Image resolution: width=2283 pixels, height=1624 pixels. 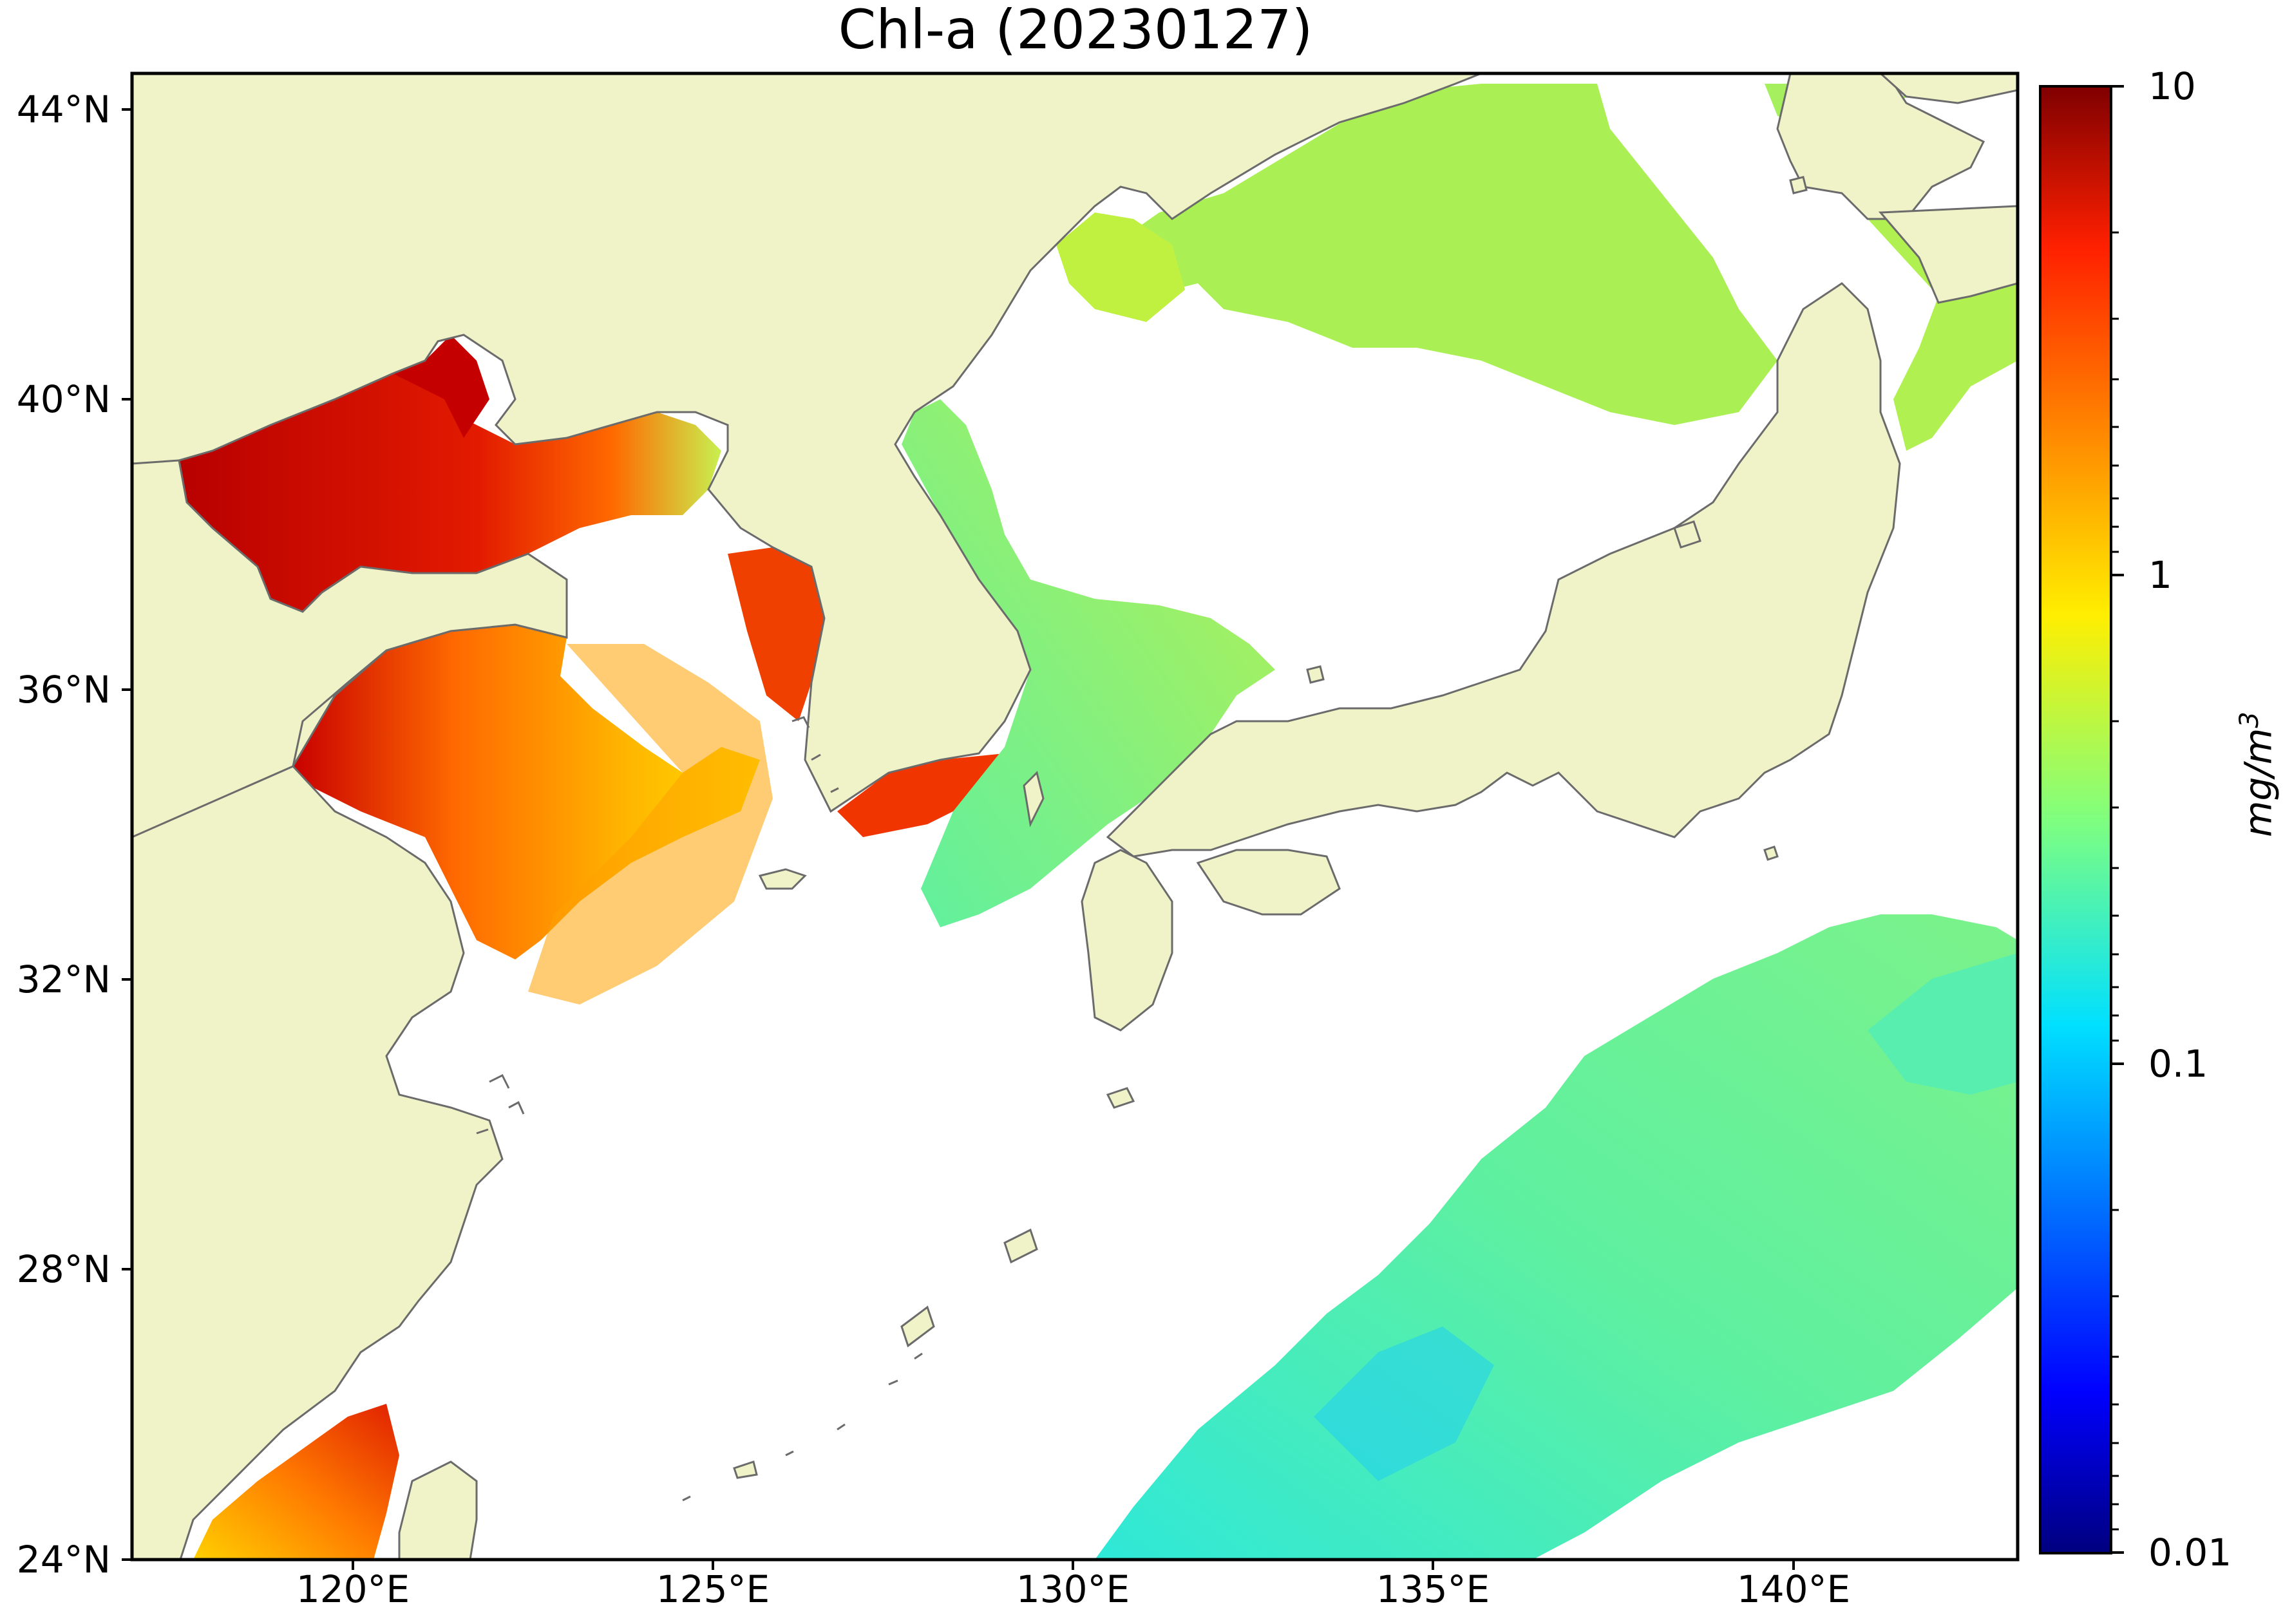 I want to click on lon-ticks, so click(x=1073, y=1565).